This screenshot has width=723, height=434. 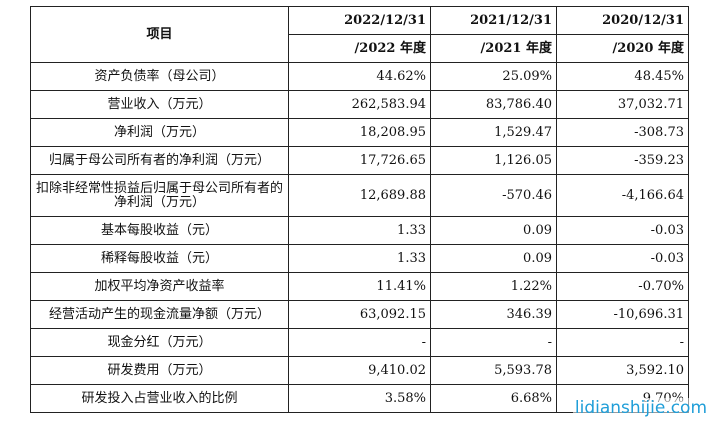 I want to click on row-label: 基本每股收益（元）, so click(x=159, y=230).